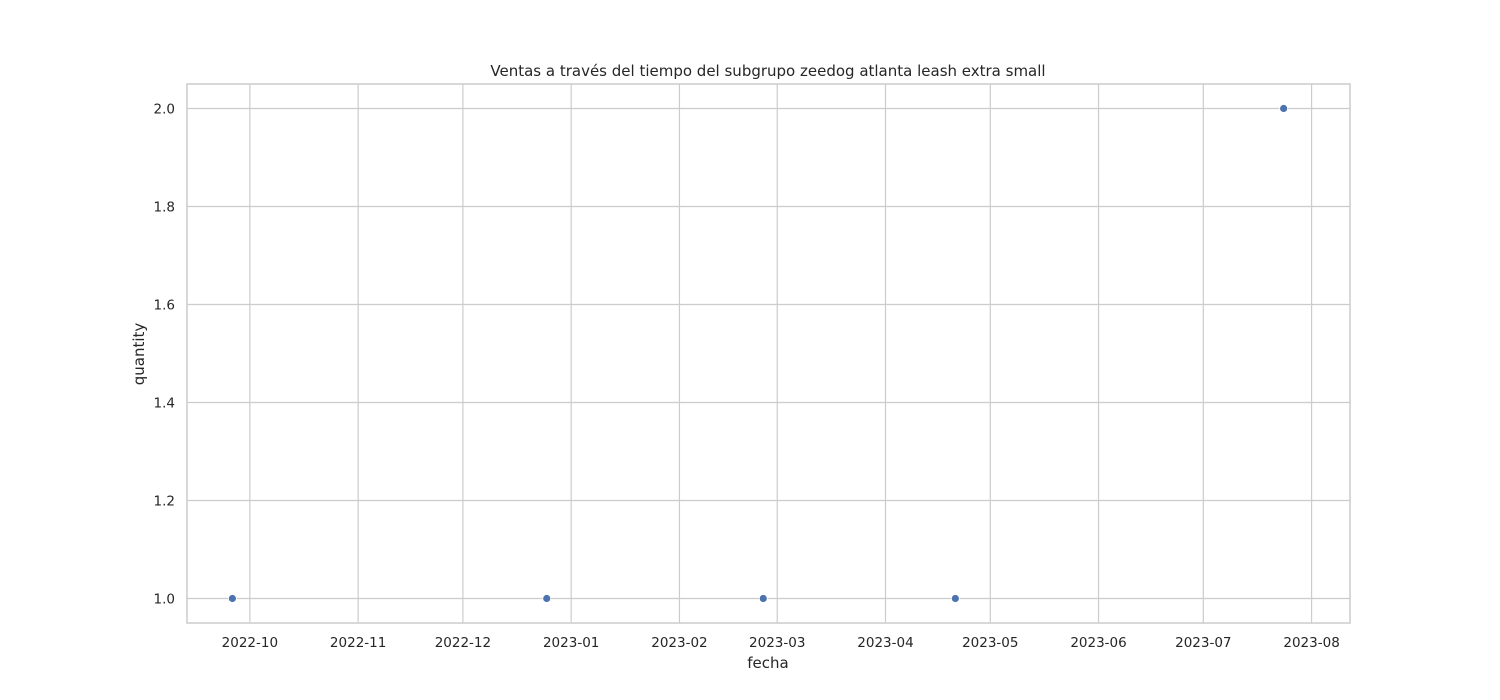  I want to click on y-tick-label: 1.8, so click(164, 208).